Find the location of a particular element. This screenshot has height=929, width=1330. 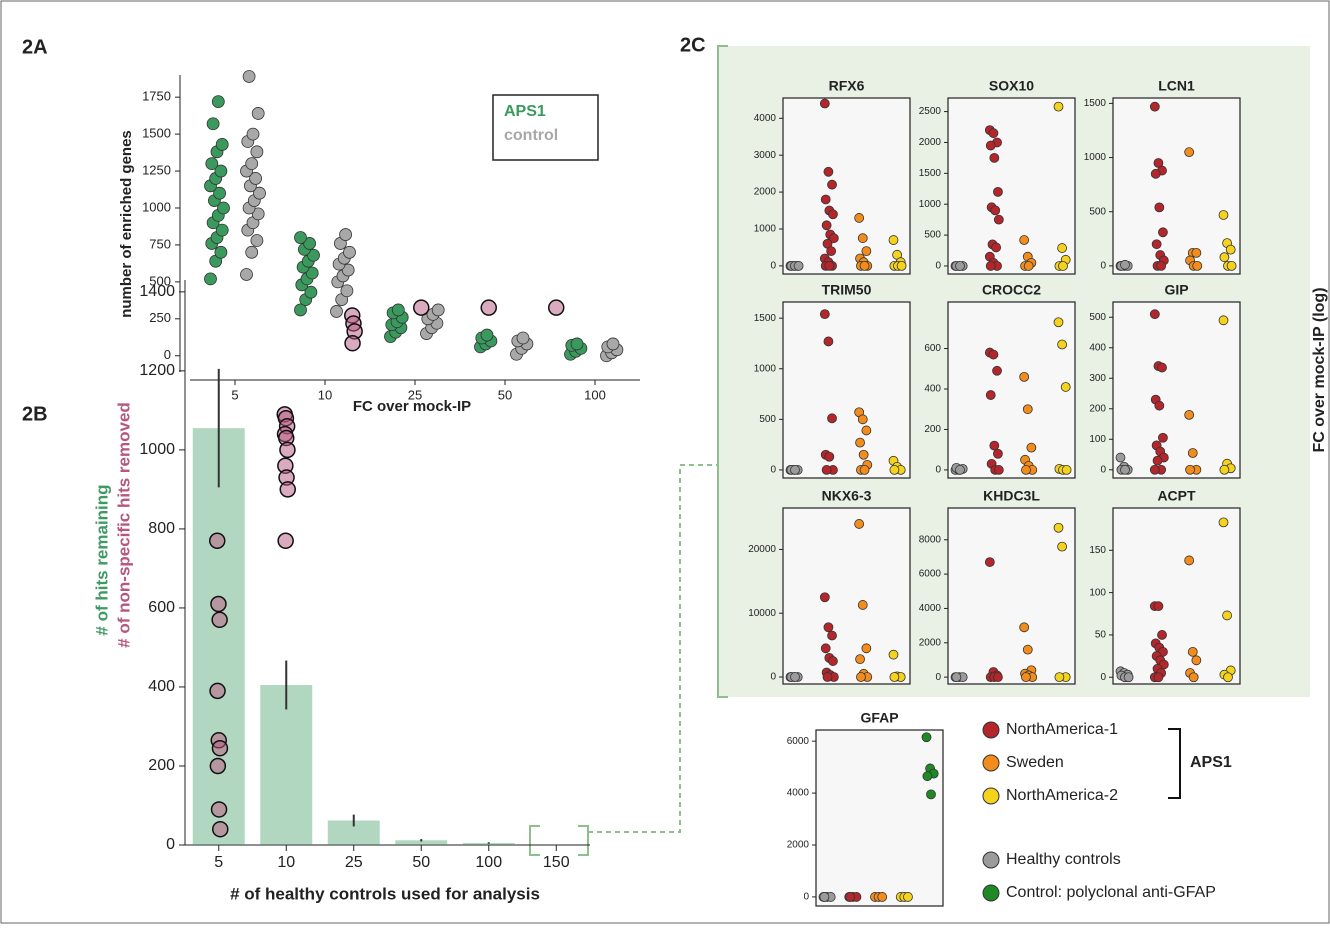

subplot-title: RFX6 is located at coordinates (847, 86).